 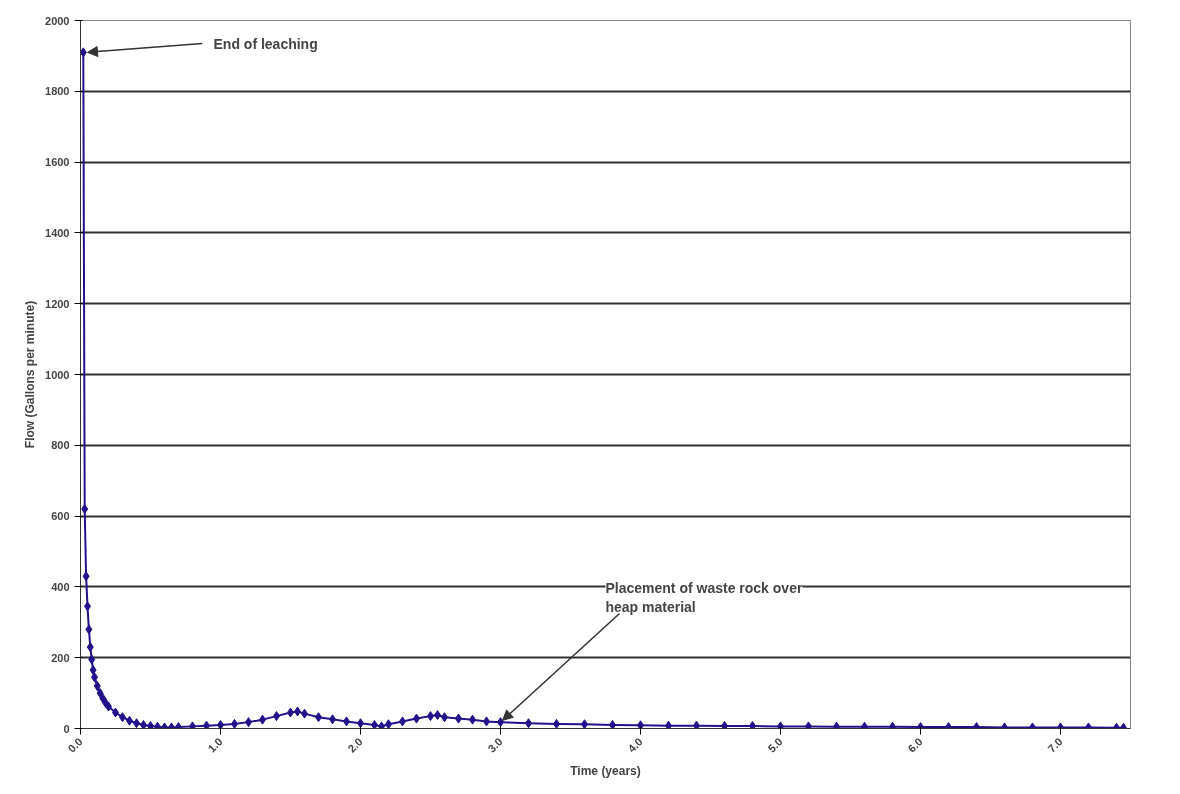 I want to click on y-tick-label: 600, so click(x=60, y=516).